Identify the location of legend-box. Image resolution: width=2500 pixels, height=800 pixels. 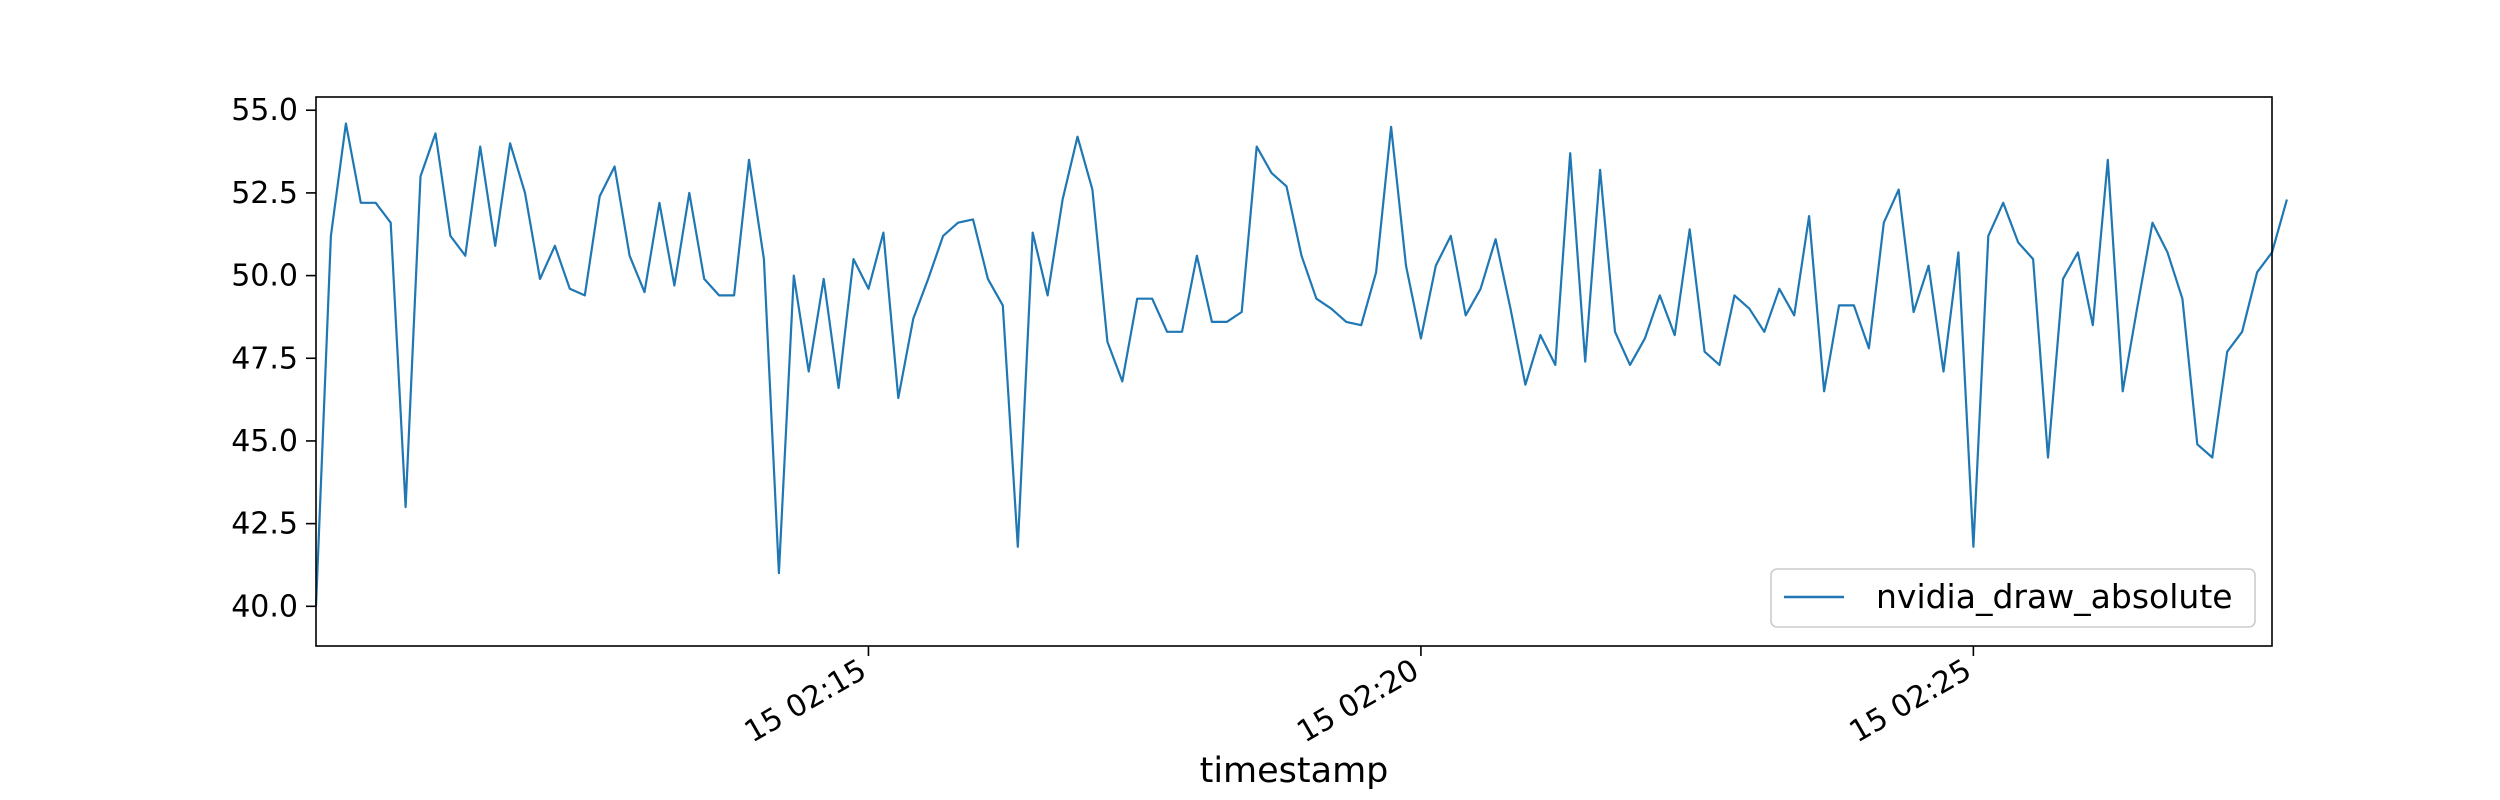
(2013, 598).